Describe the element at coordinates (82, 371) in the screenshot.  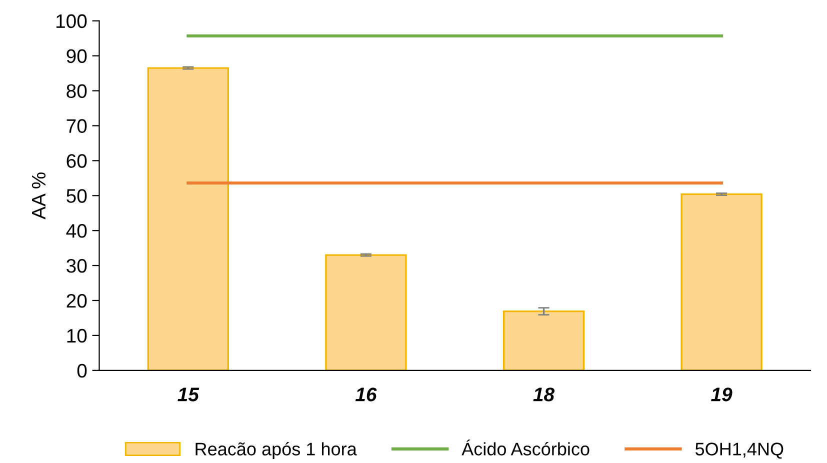
I see `y-tick-label: 0` at that location.